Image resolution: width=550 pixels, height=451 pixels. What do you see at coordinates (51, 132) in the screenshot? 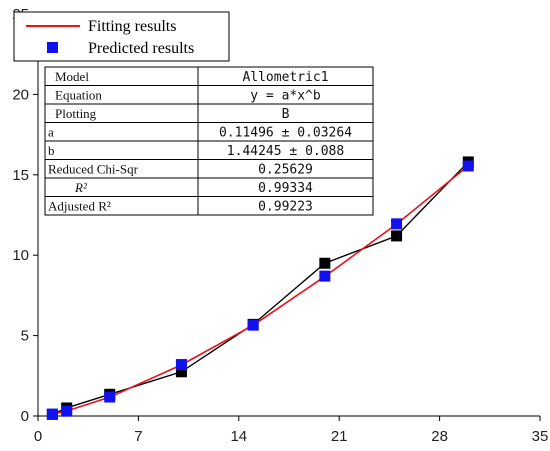
I see `table-cell-label: a` at bounding box center [51, 132].